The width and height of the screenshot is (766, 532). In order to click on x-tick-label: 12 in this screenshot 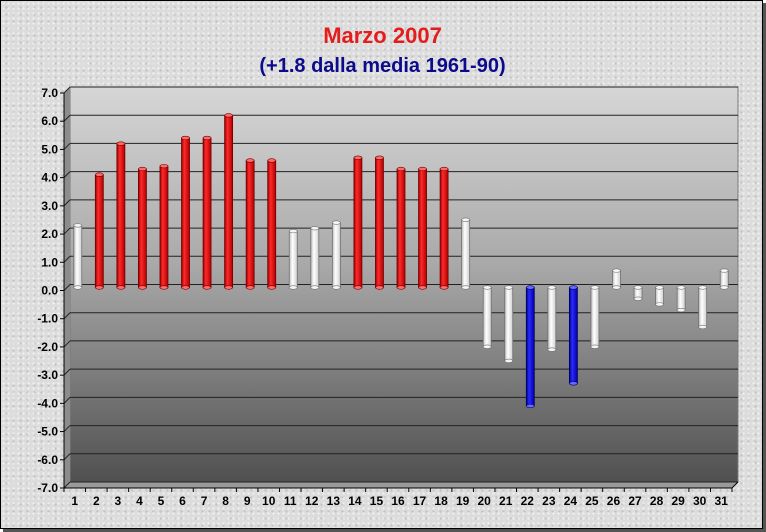, I will do `click(312, 501)`.